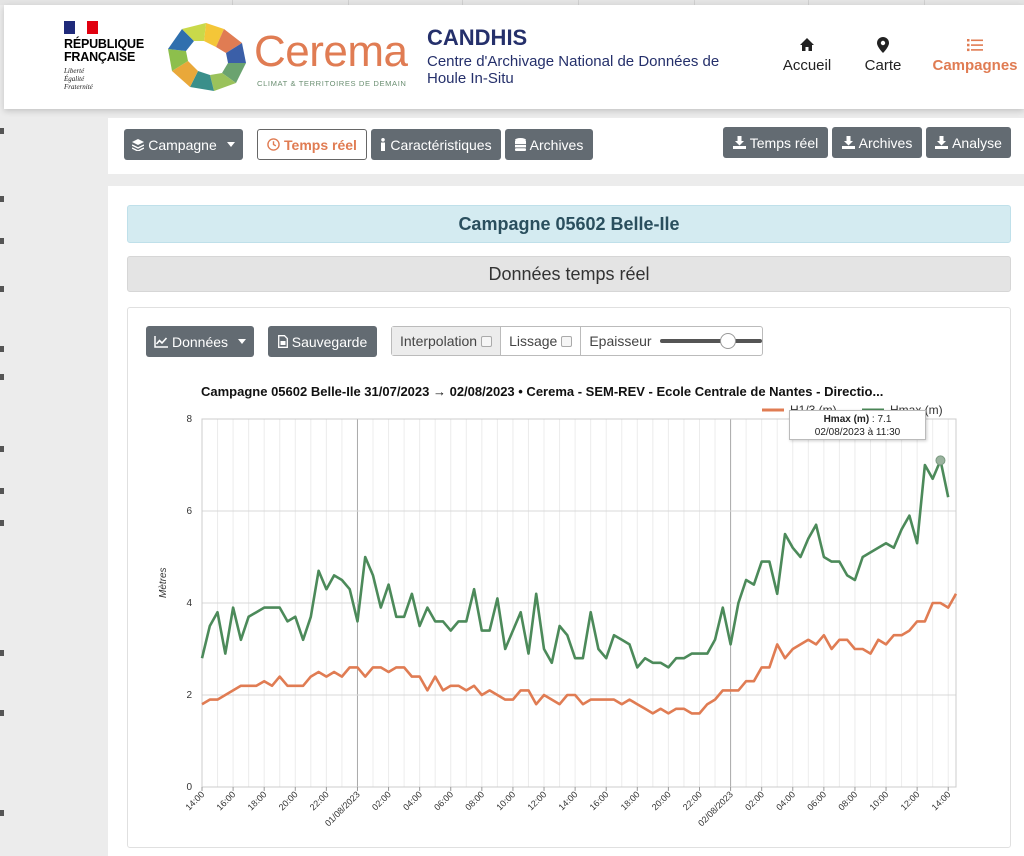 This screenshot has width=1024, height=856. What do you see at coordinates (138, 144) in the screenshot?
I see `layers-icon` at bounding box center [138, 144].